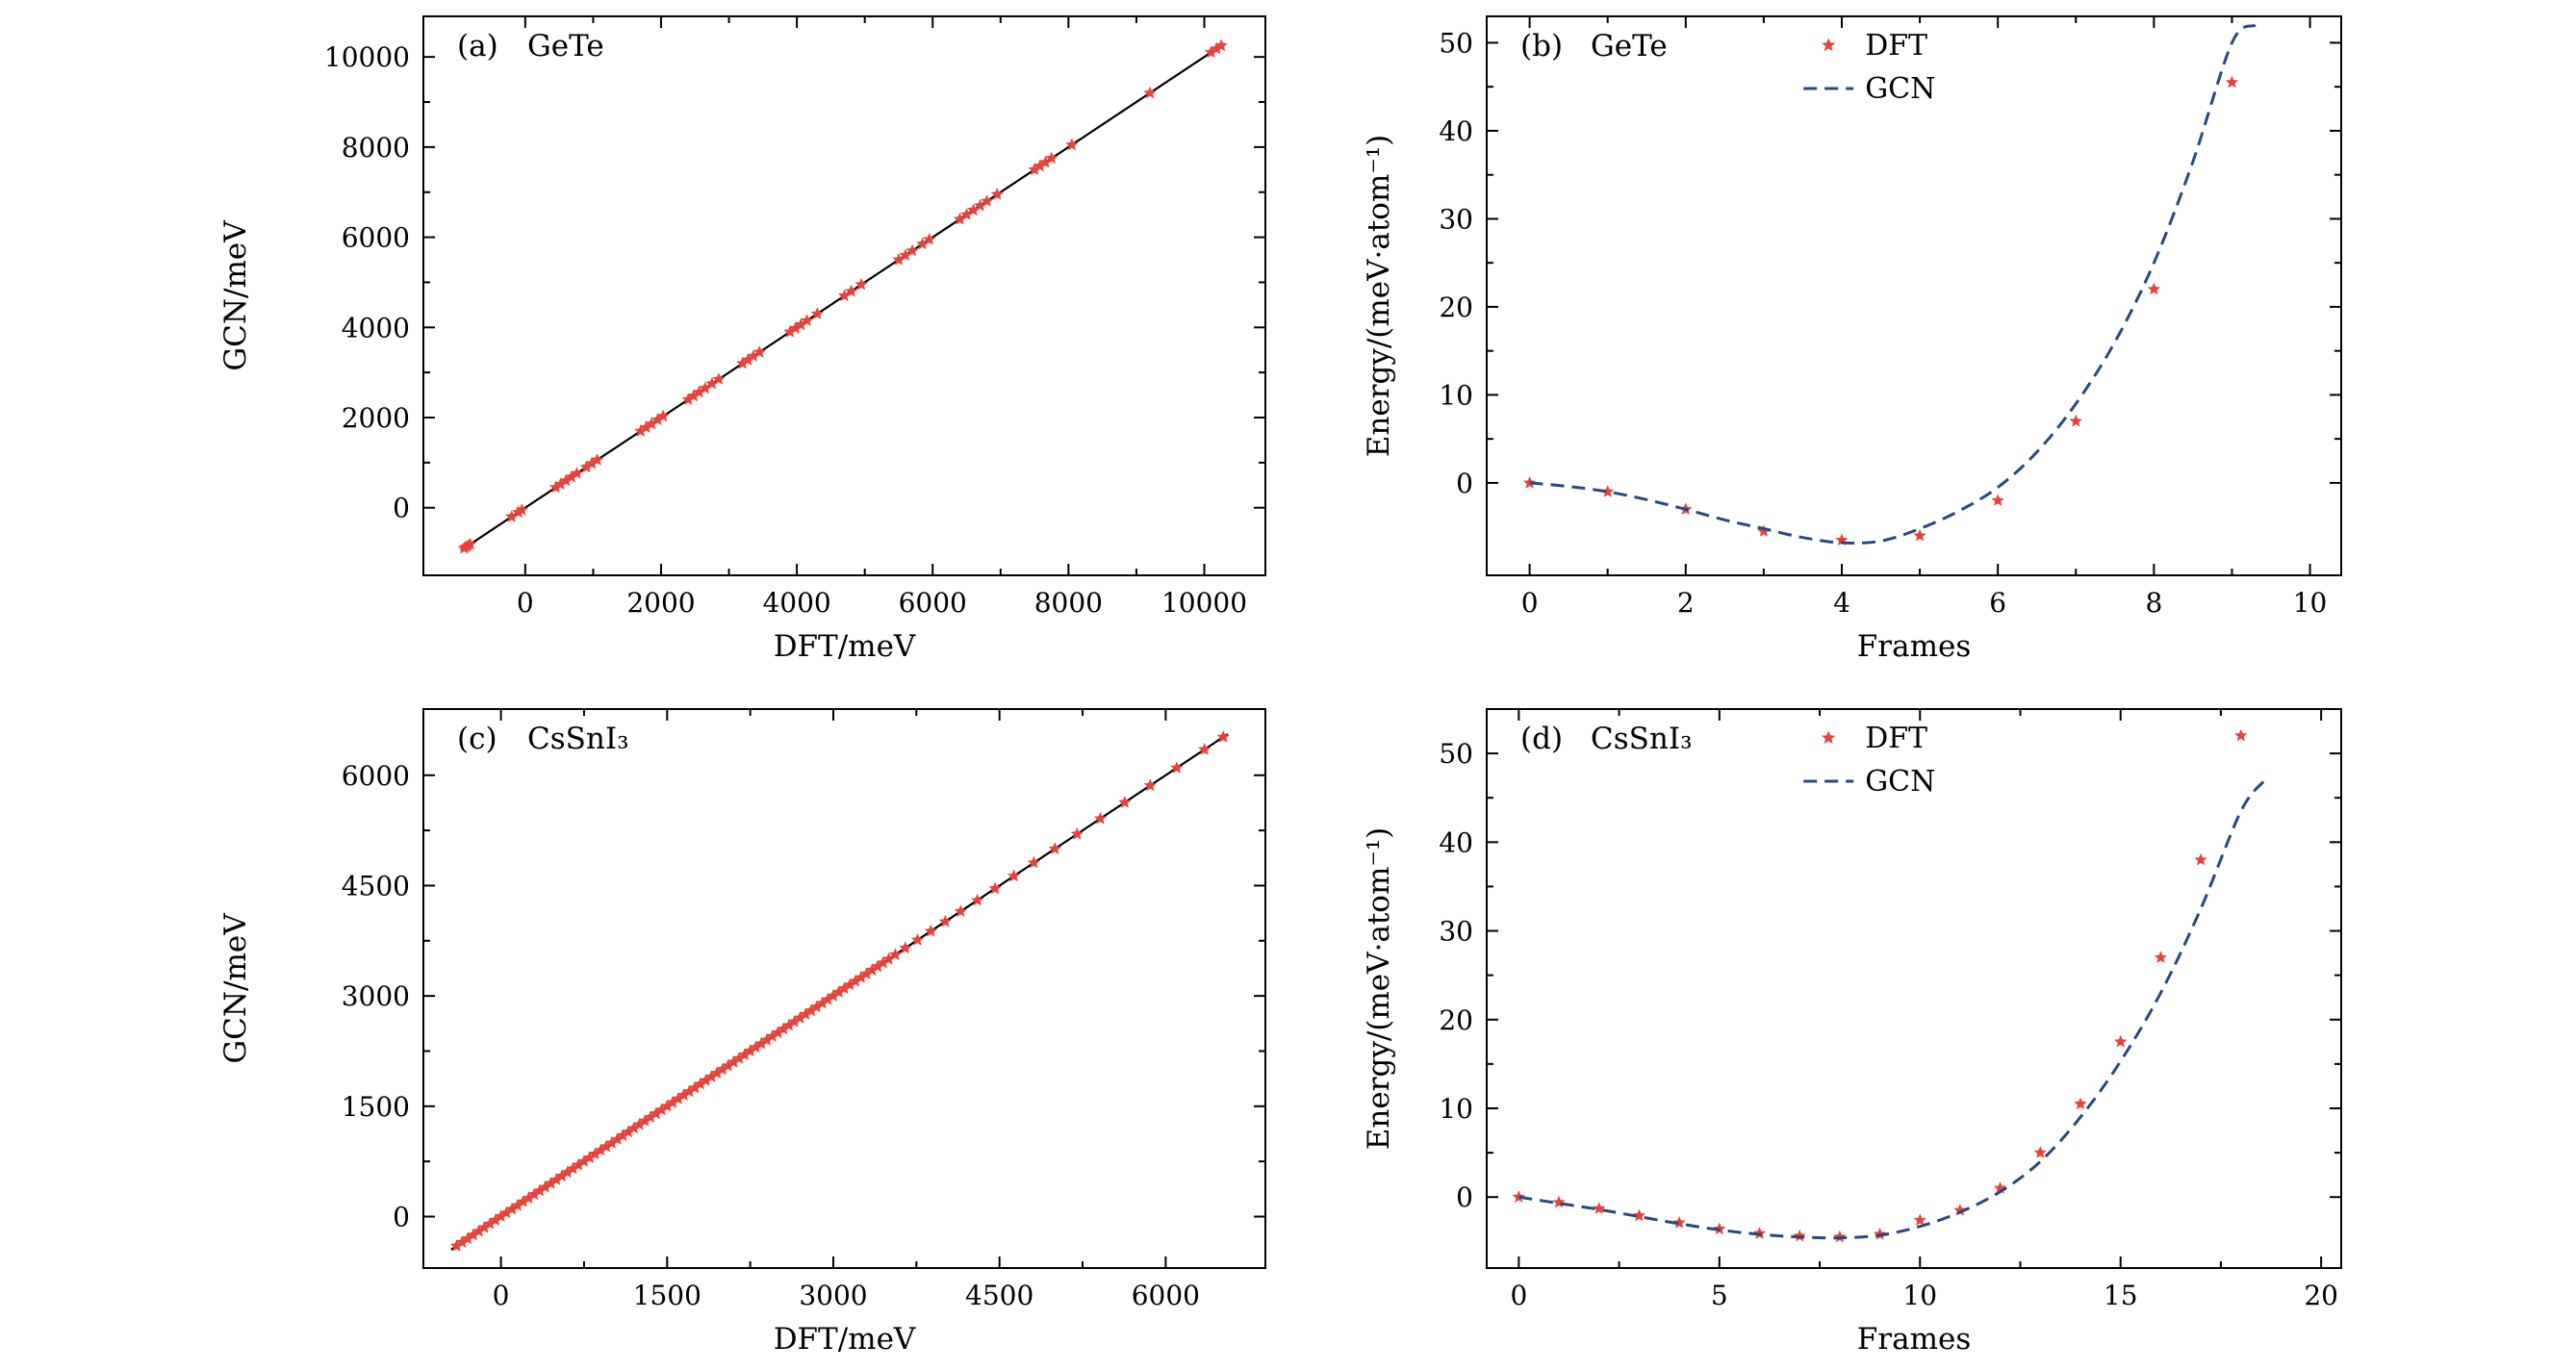 The width and height of the screenshot is (2576, 1371). I want to click on y-tick-label: 40, so click(1456, 131).